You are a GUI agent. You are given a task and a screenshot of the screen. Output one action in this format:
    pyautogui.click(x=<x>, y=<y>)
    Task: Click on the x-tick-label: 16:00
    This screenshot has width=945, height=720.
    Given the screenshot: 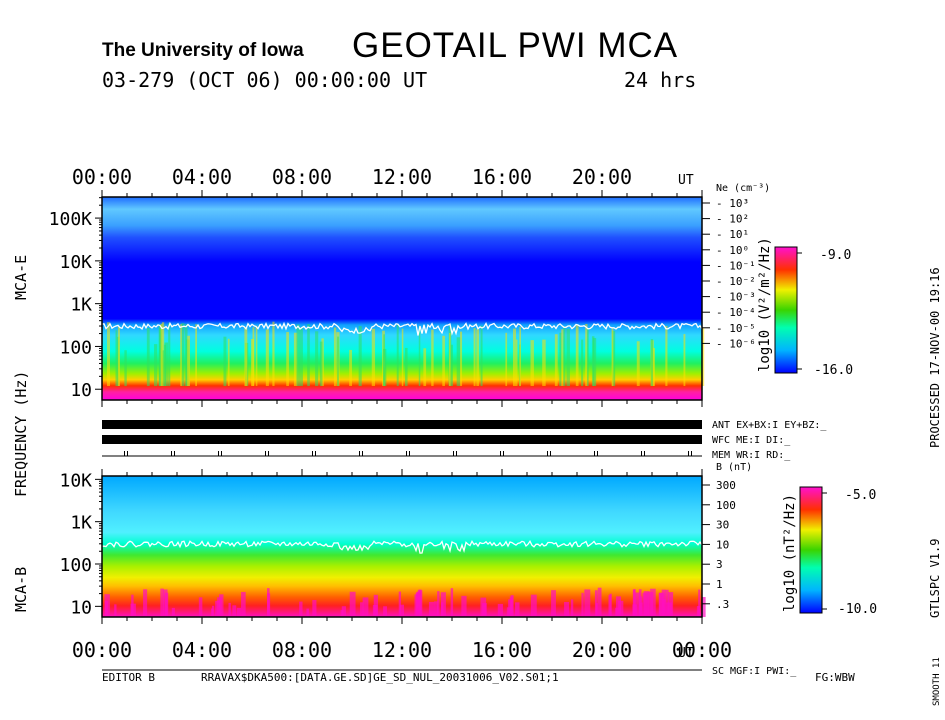 What is the action you would take?
    pyautogui.click(x=502, y=650)
    